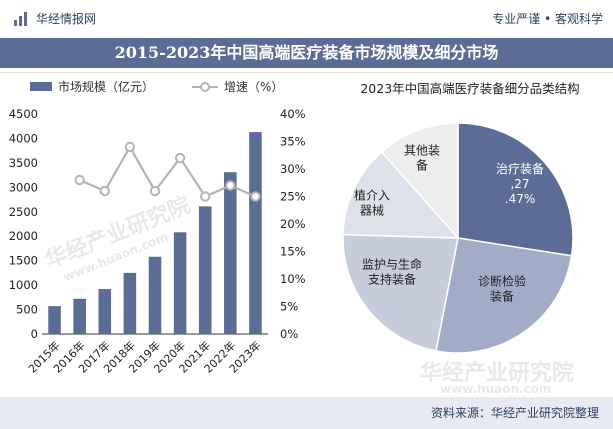 The image size is (613, 429). I want to click on line-marker-swatch-icon, so click(205, 87).